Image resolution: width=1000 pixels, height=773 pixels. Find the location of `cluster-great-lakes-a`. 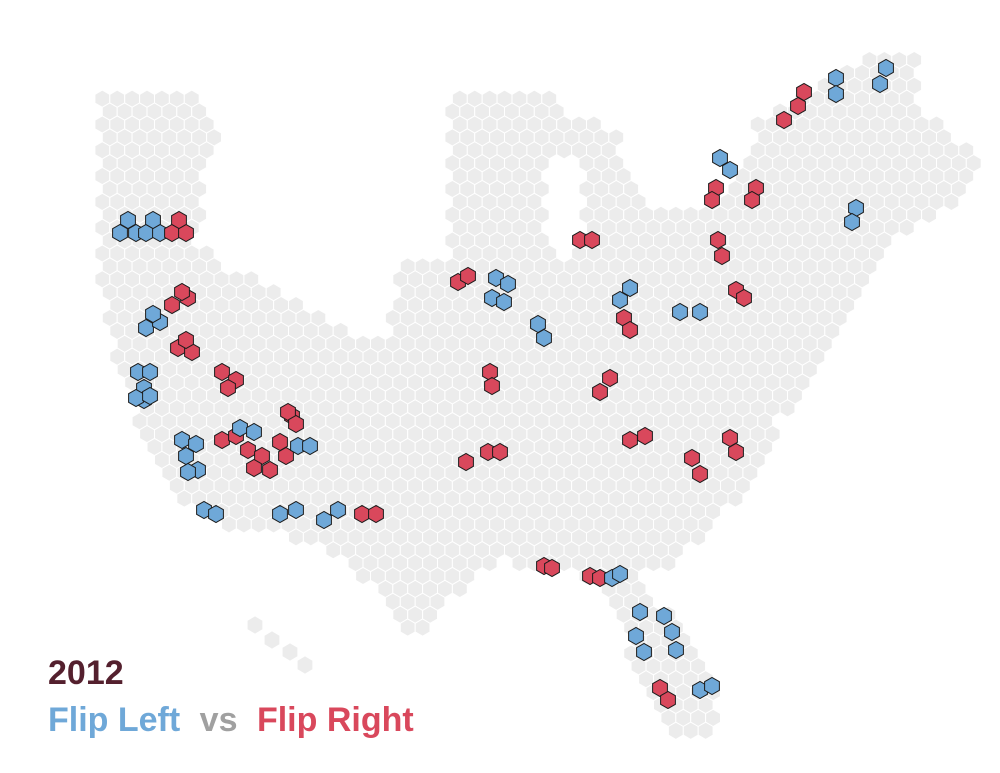

cluster-great-lakes-a is located at coordinates (586, 240).